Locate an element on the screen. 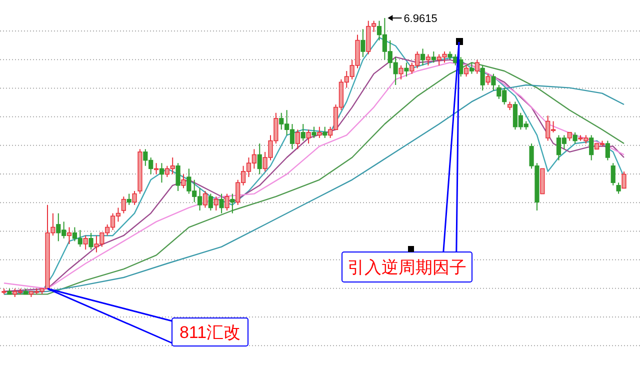  annotation: 6.9615 is located at coordinates (421, 19).